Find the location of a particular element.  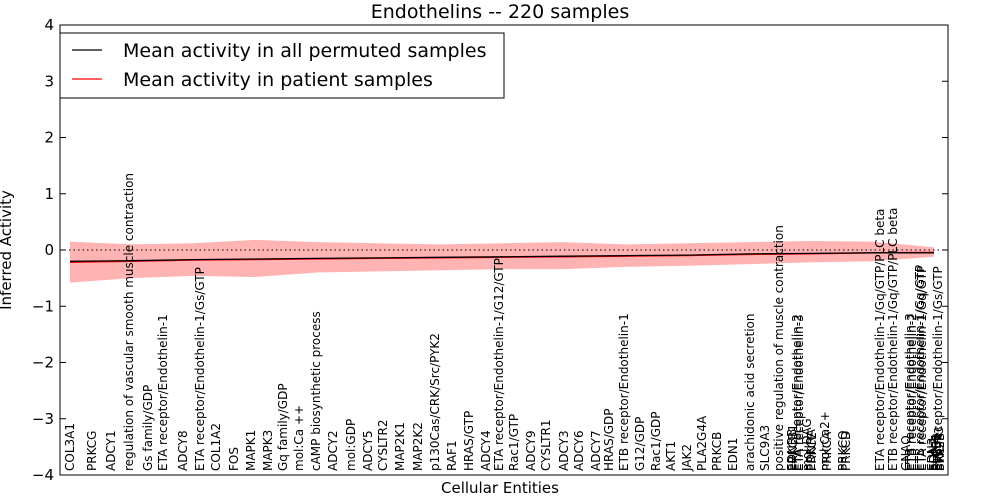

category-label: PRKCA is located at coordinates (827, 451).